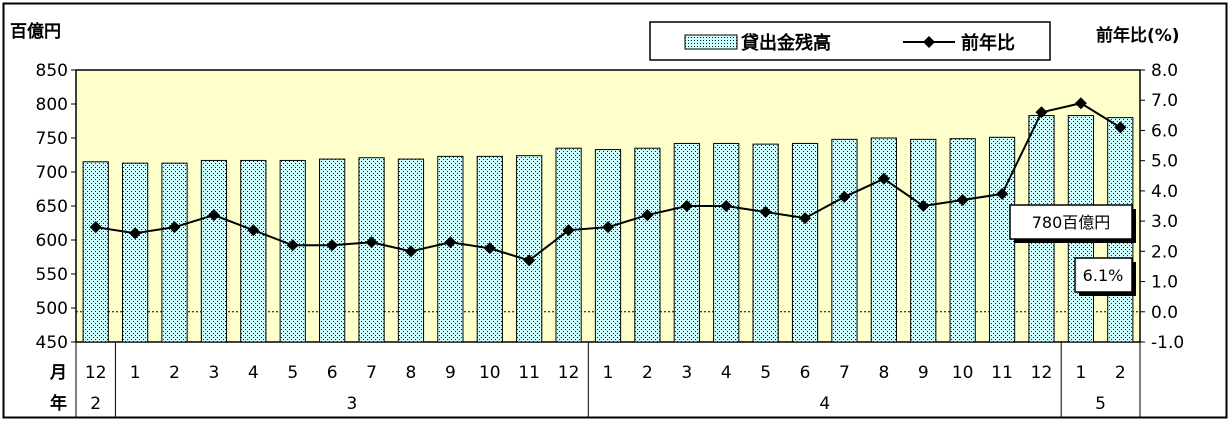  I want to click on right-tick-label: 4.0, so click(1164, 192).